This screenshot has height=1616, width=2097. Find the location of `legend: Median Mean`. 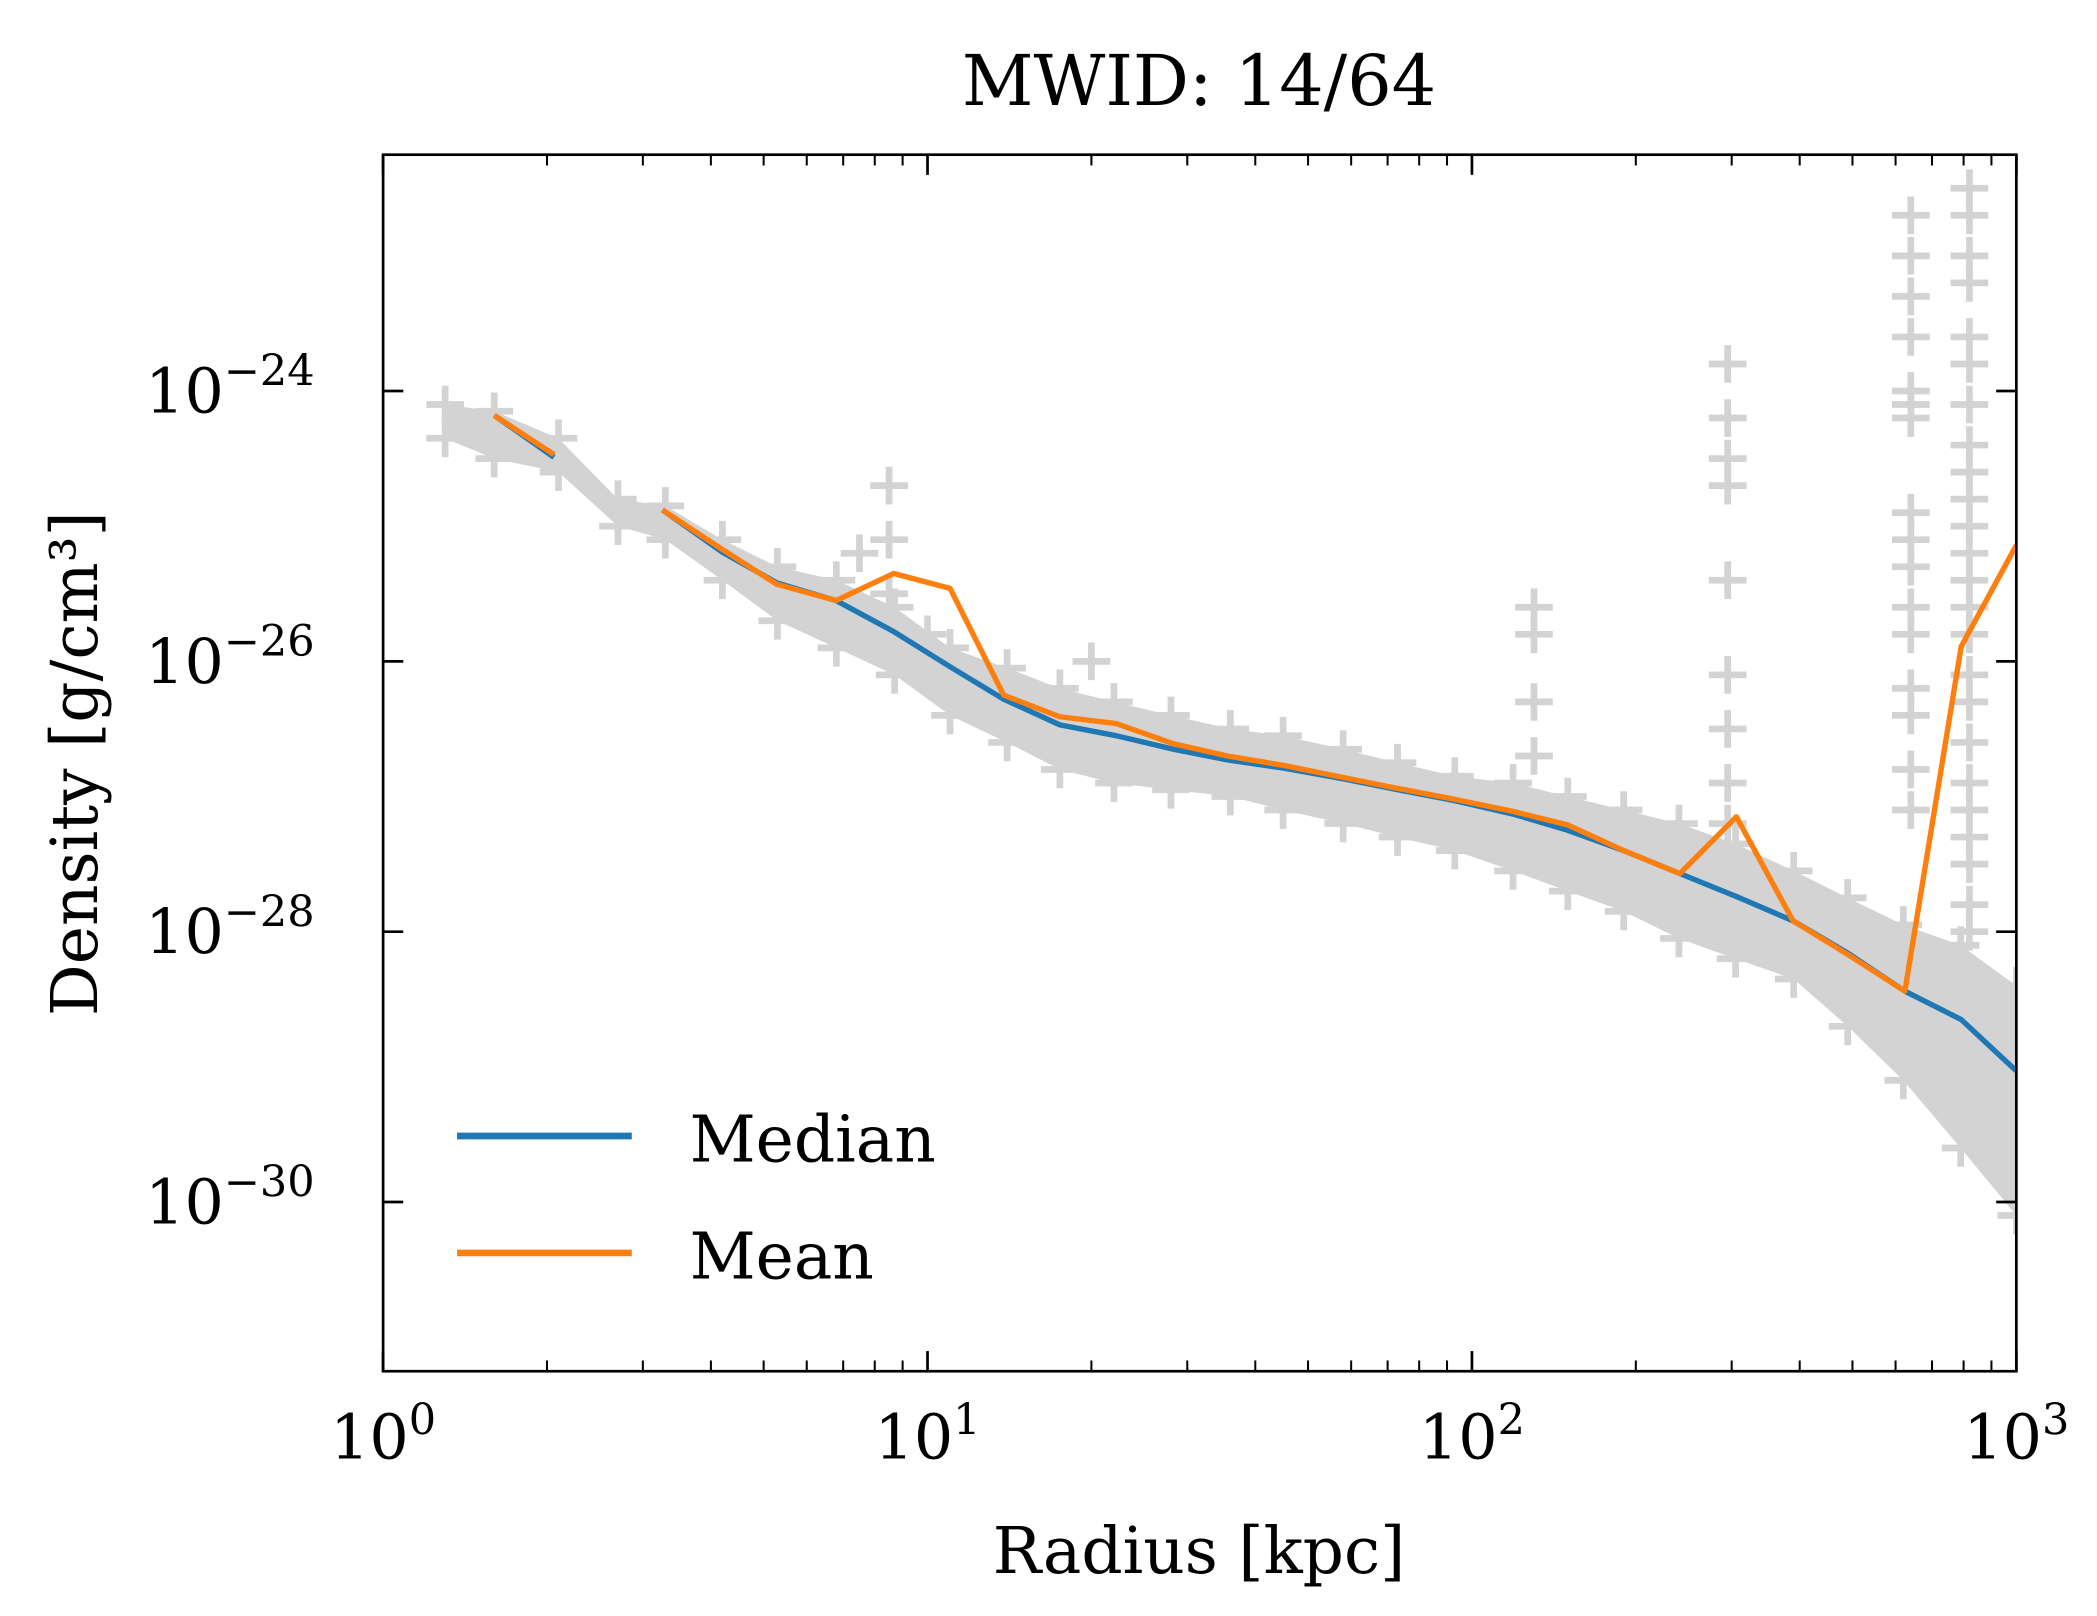

legend: Median Mean is located at coordinates (696, 1198).